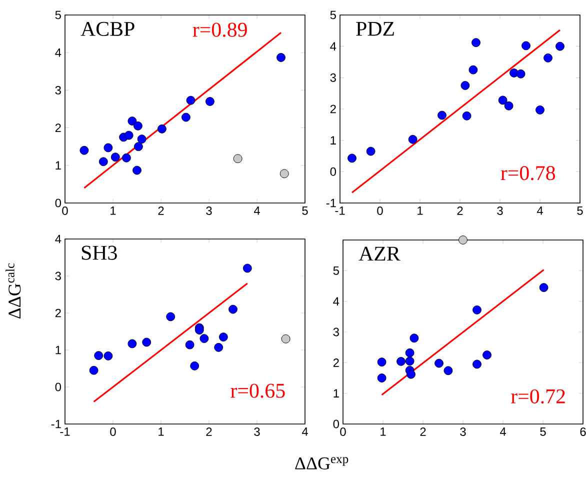 This screenshot has height=477, width=586. What do you see at coordinates (583, 432) in the screenshot?
I see `x-tick-label: 6` at bounding box center [583, 432].